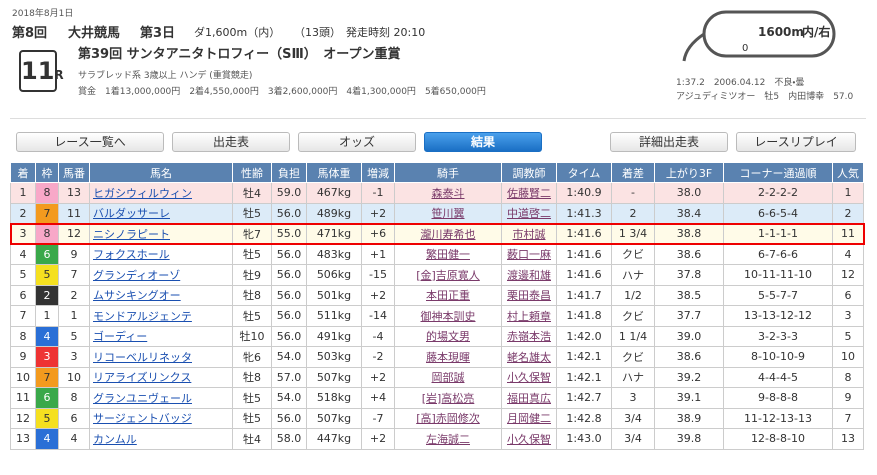  What do you see at coordinates (378, 398) in the screenshot?
I see `weight-change: +4` at bounding box center [378, 398].